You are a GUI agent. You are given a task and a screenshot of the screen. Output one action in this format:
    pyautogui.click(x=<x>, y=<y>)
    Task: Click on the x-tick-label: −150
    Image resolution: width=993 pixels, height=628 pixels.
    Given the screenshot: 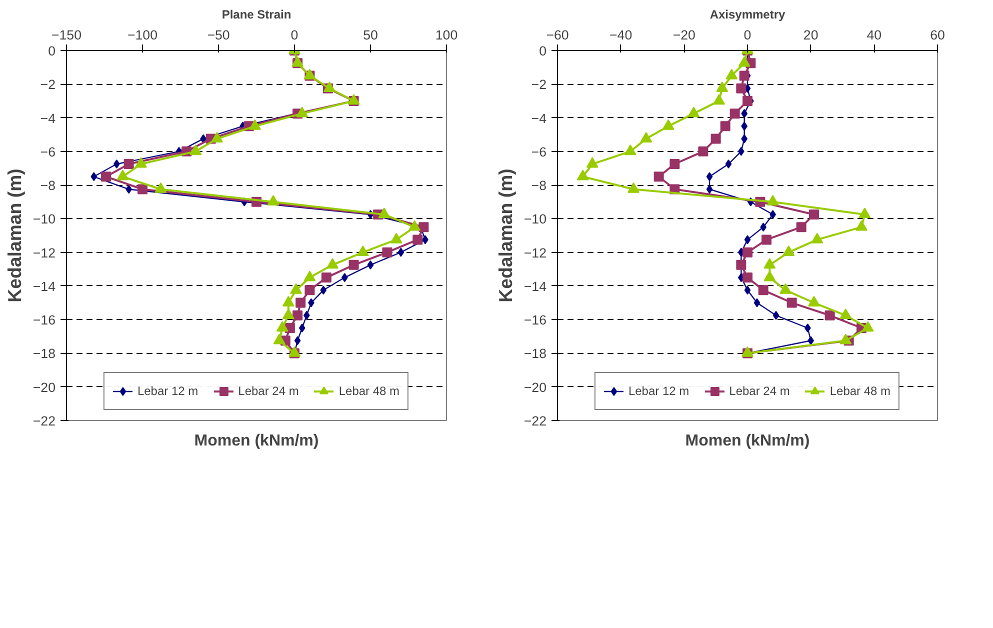 What is the action you would take?
    pyautogui.click(x=66, y=35)
    